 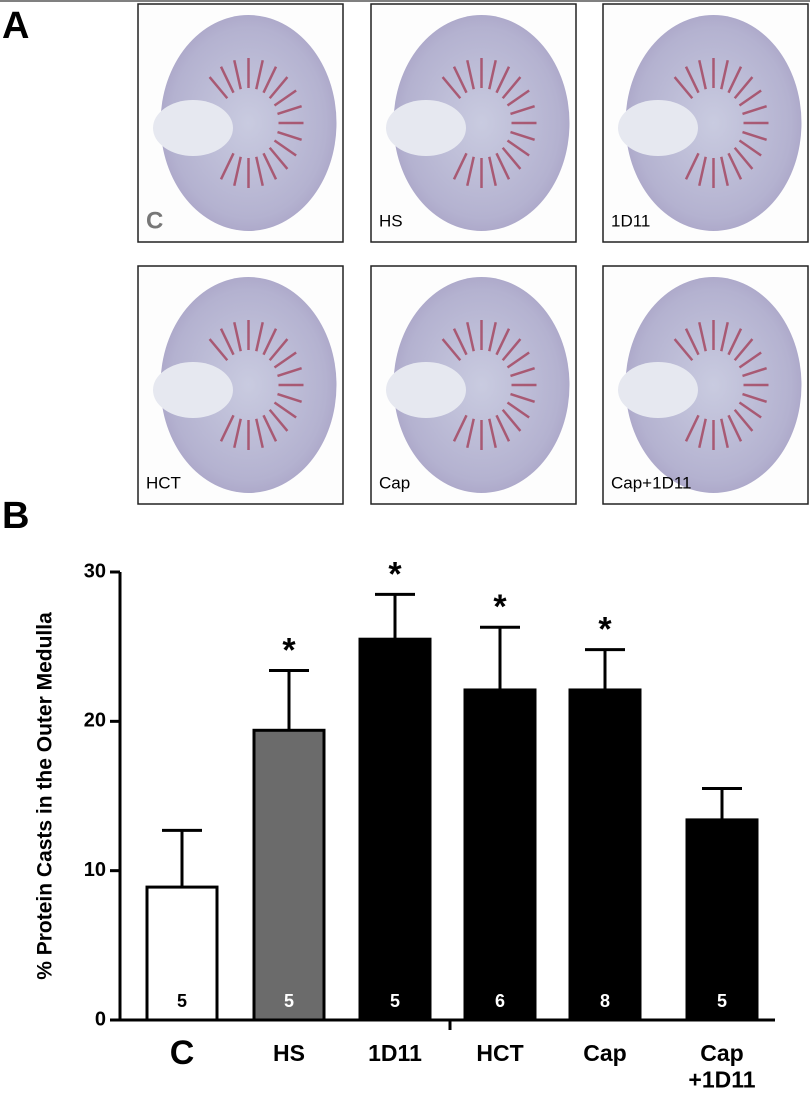 I want to click on x-tick-label: HS, so click(x=289, y=1053).